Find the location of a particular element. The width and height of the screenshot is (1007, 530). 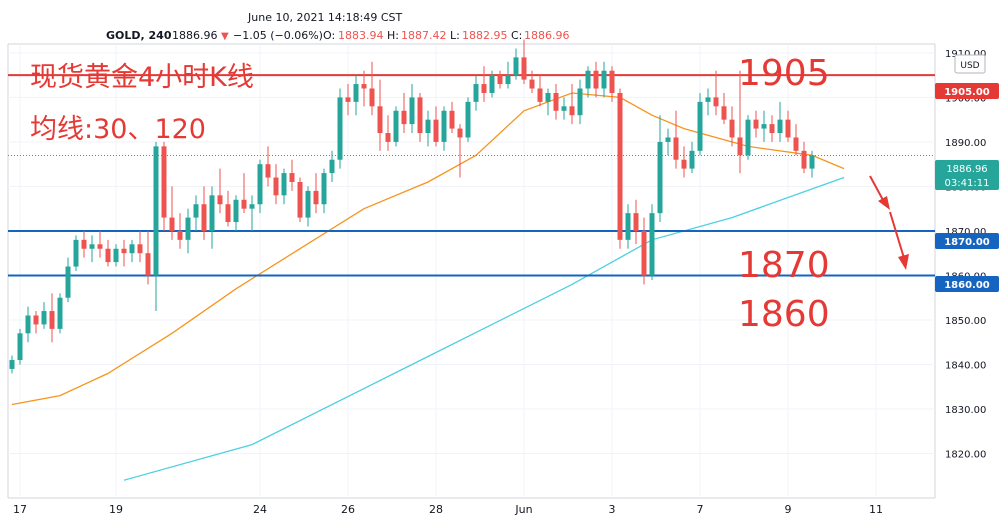

bar-countdown: 03:41:11 is located at coordinates (967, 183).